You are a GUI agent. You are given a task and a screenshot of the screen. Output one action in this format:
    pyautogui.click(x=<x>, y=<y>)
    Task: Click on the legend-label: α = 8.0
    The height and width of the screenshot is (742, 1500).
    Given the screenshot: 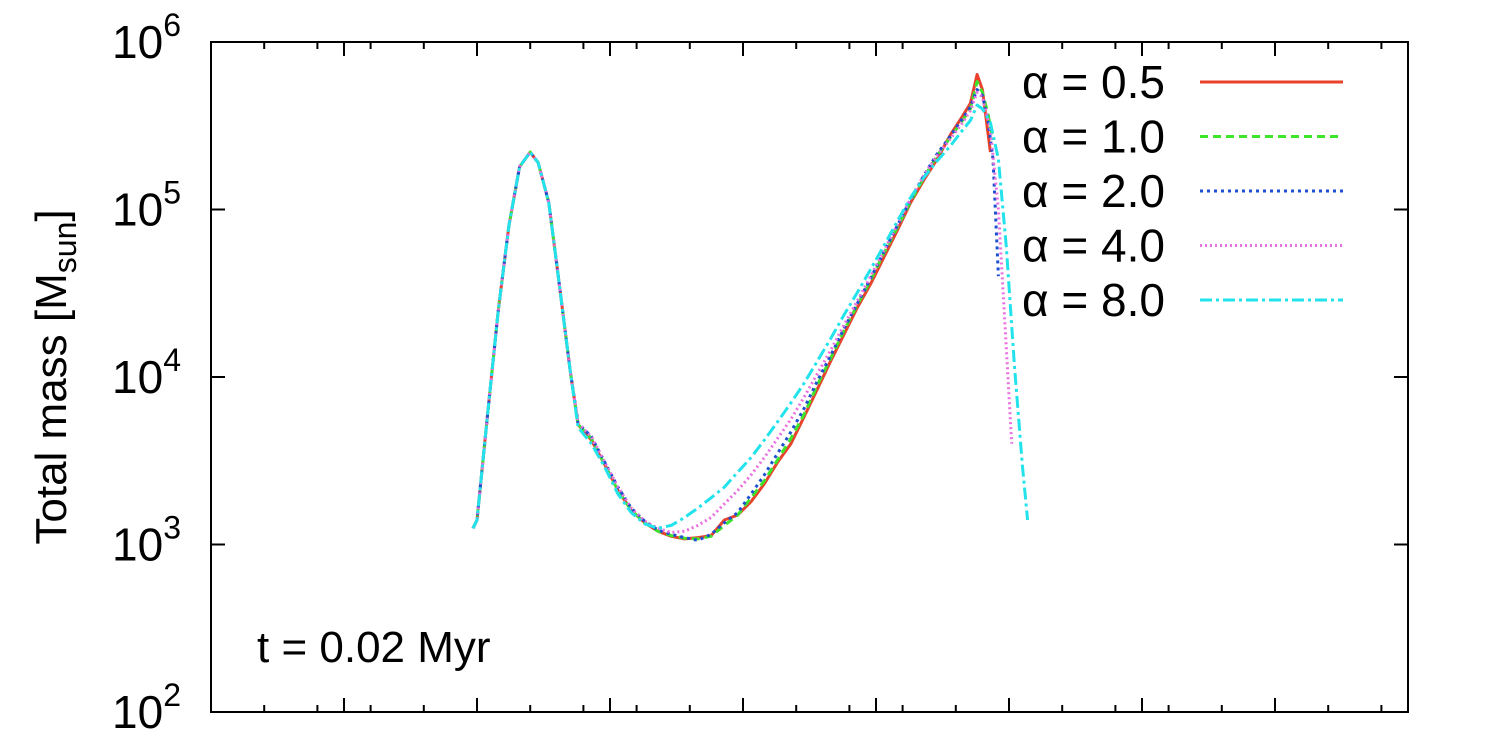 What is the action you would take?
    pyautogui.click(x=1093, y=300)
    